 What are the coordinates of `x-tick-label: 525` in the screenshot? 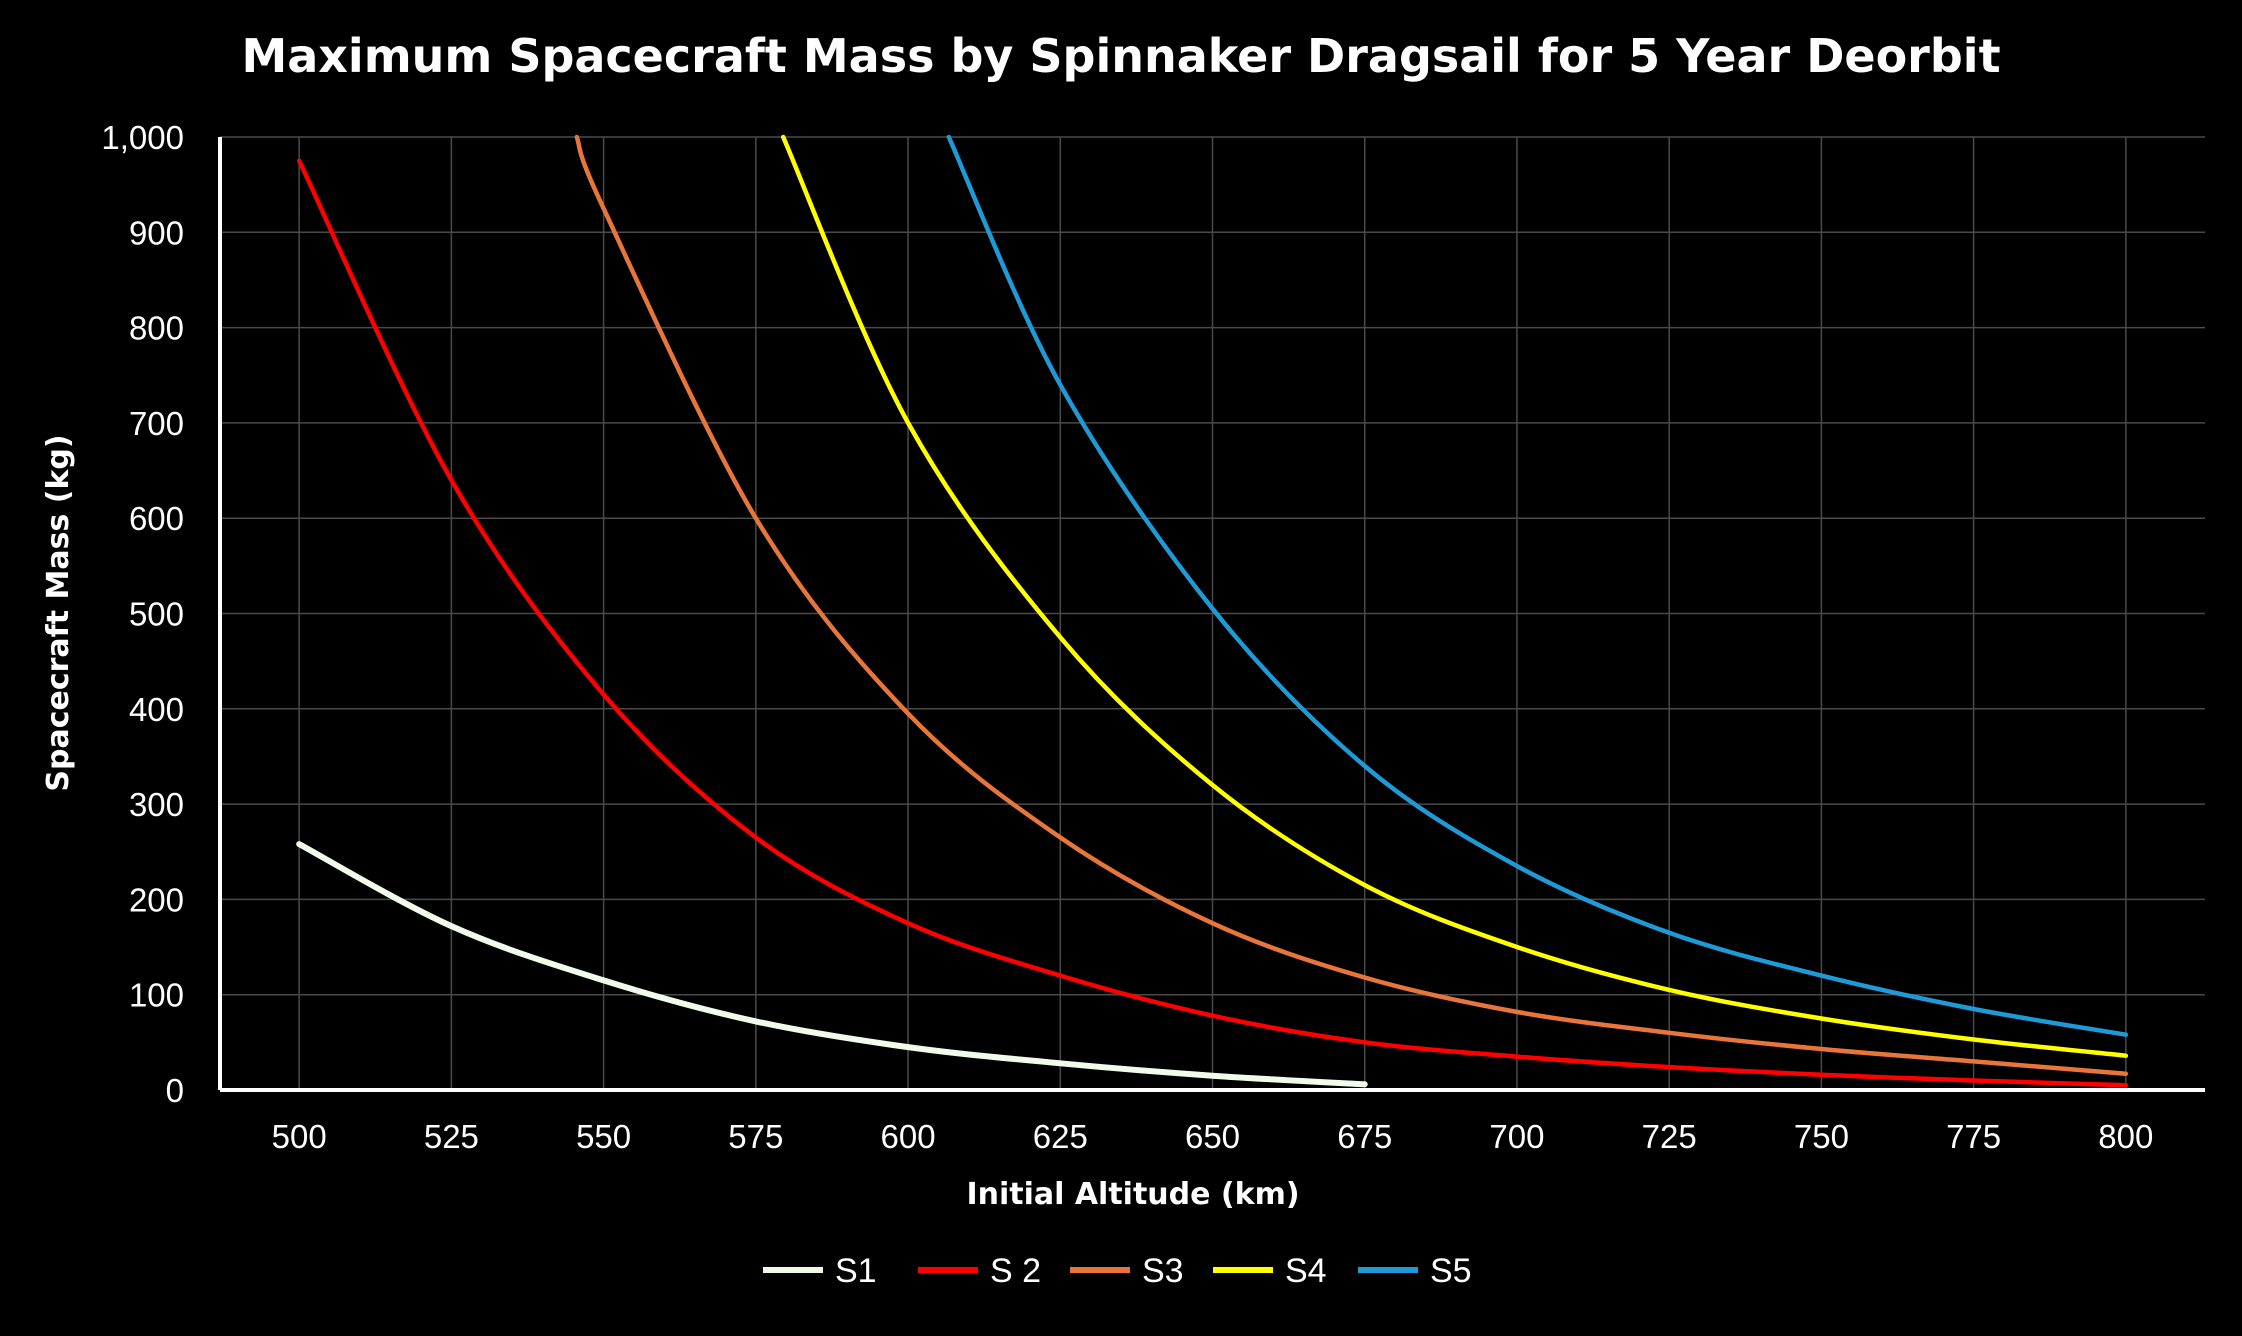 It's located at (451, 1136).